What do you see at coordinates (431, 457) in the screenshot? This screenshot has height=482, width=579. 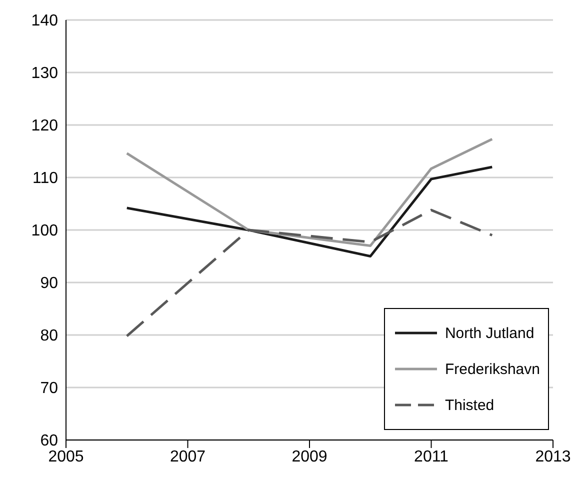 I see `x-tick-label: 2011` at bounding box center [431, 457].